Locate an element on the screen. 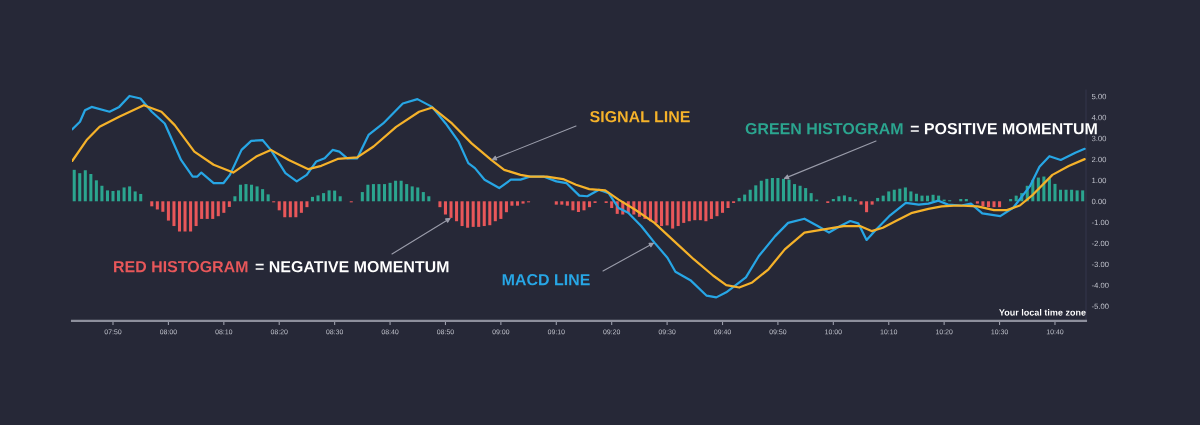 The image size is (1200, 425). annotation: RED HISTOGRAM is located at coordinates (181, 266).